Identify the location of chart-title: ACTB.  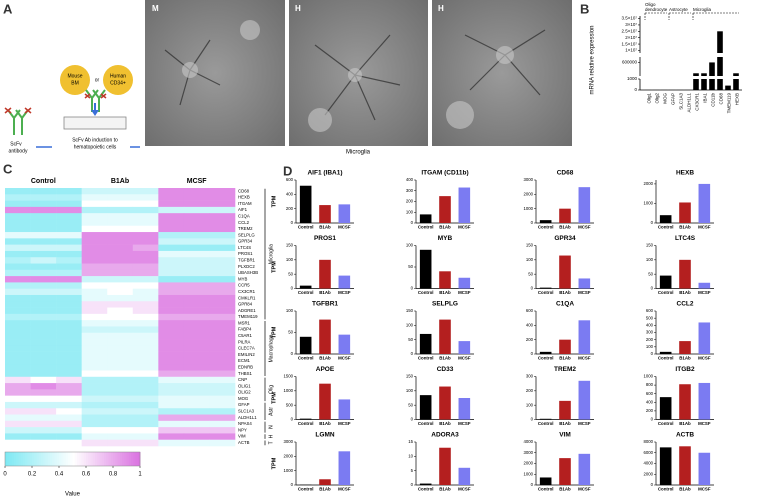
(685, 435).